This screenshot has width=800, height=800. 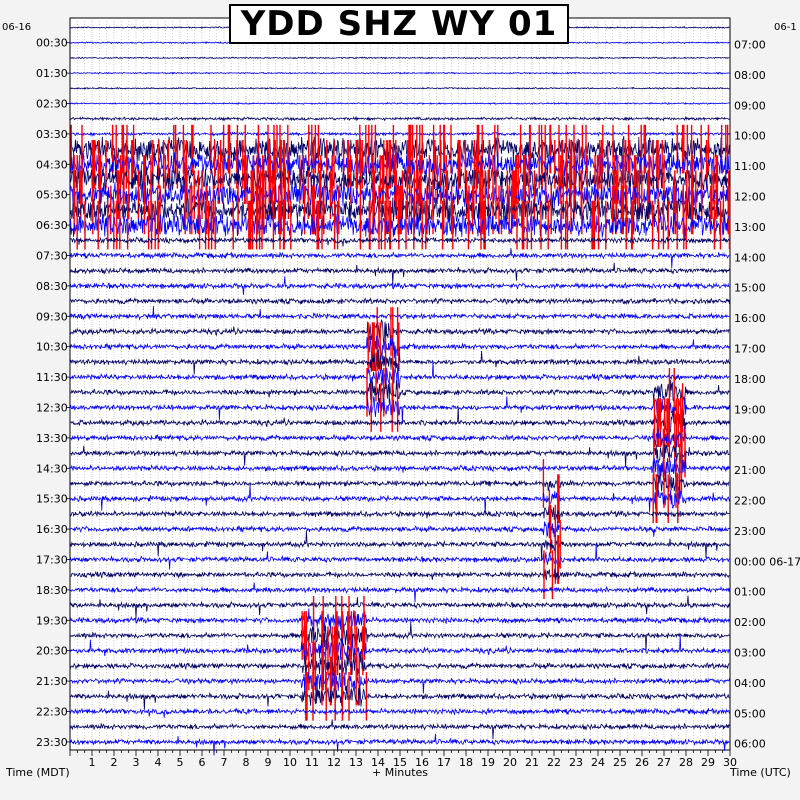 What do you see at coordinates (52, 73) in the screenshot?
I see `left-time-label: 01:30` at bounding box center [52, 73].